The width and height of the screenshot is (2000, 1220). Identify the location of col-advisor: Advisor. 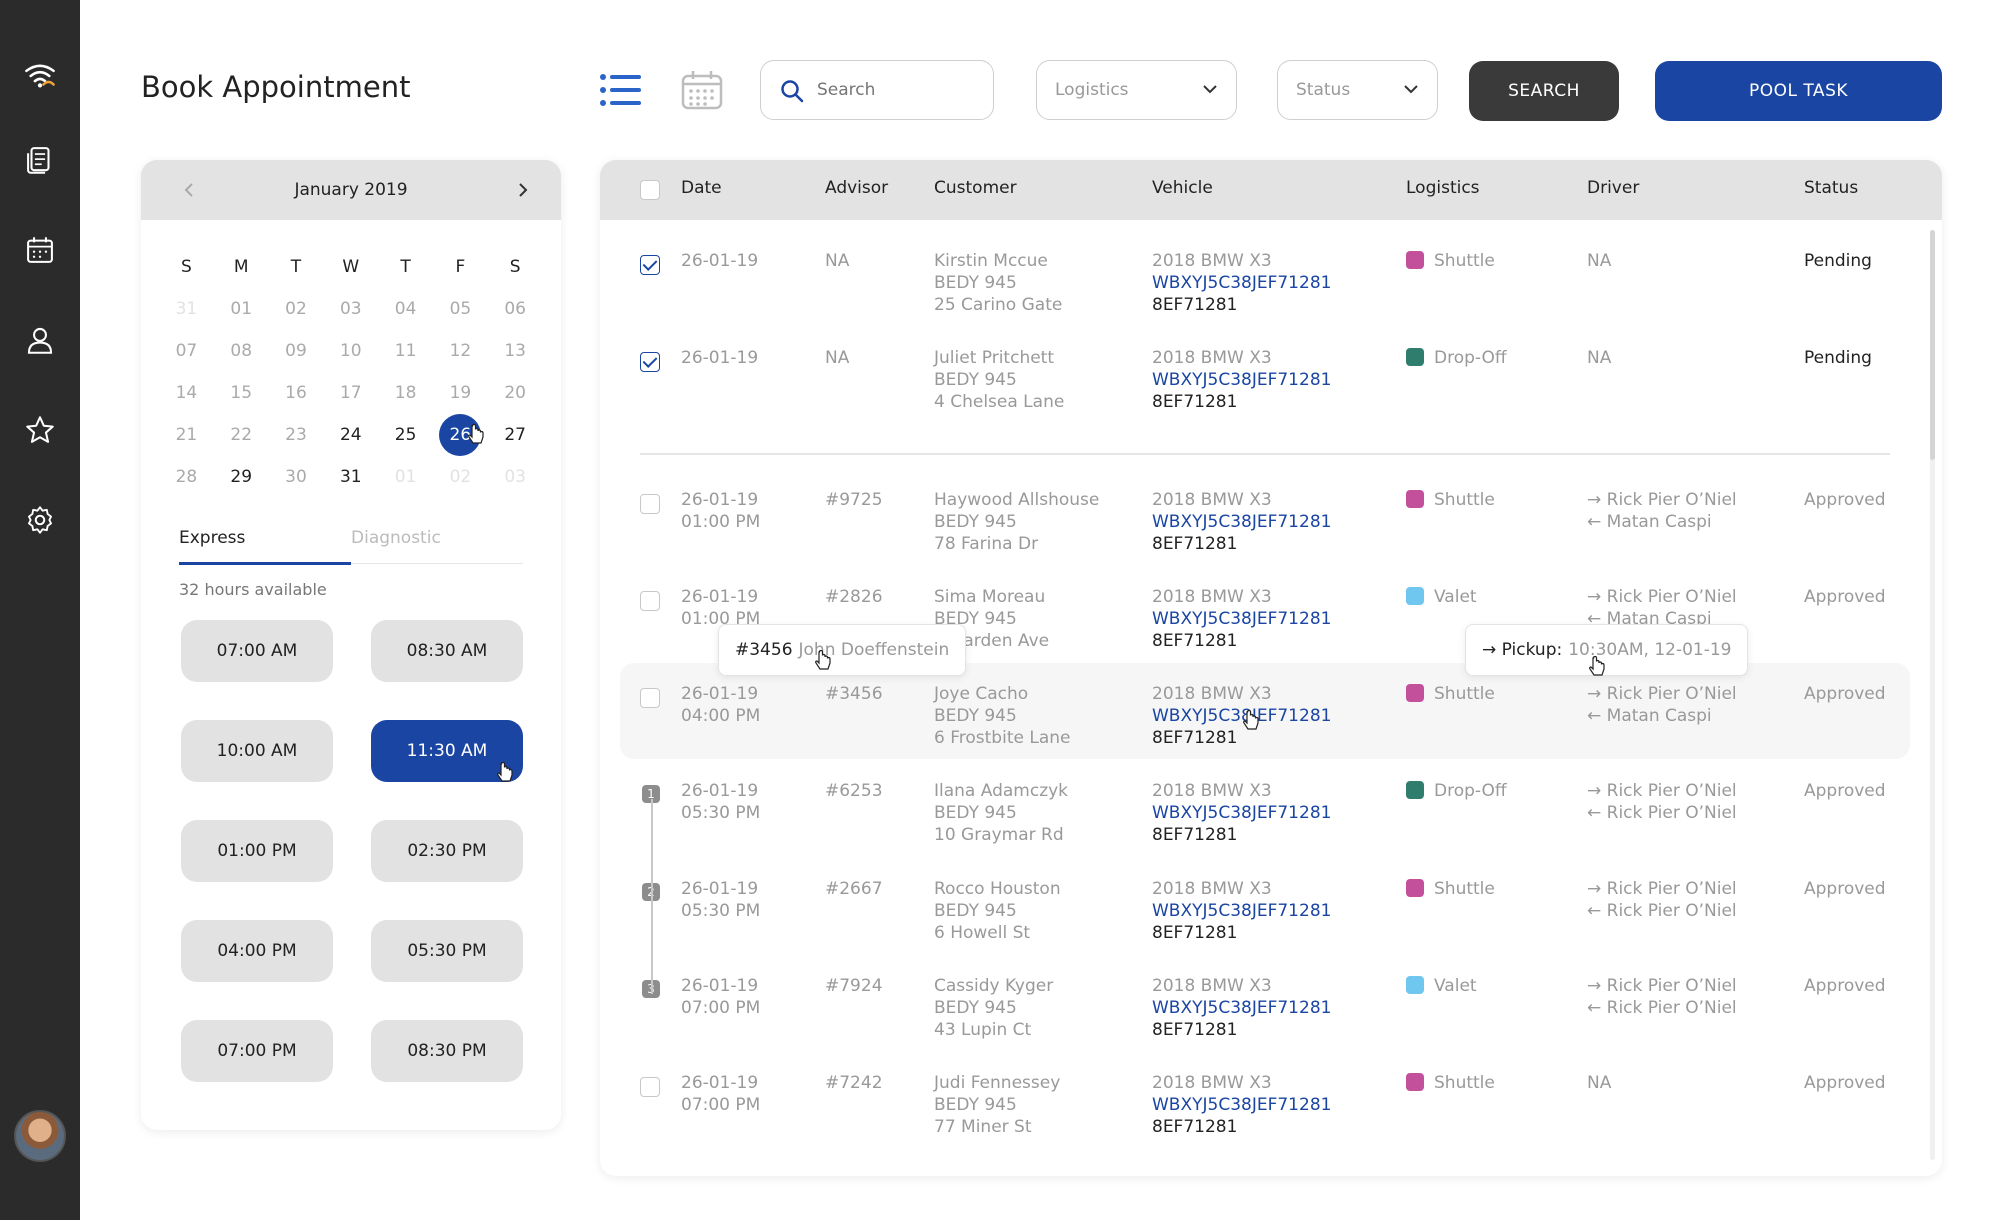
(857, 188).